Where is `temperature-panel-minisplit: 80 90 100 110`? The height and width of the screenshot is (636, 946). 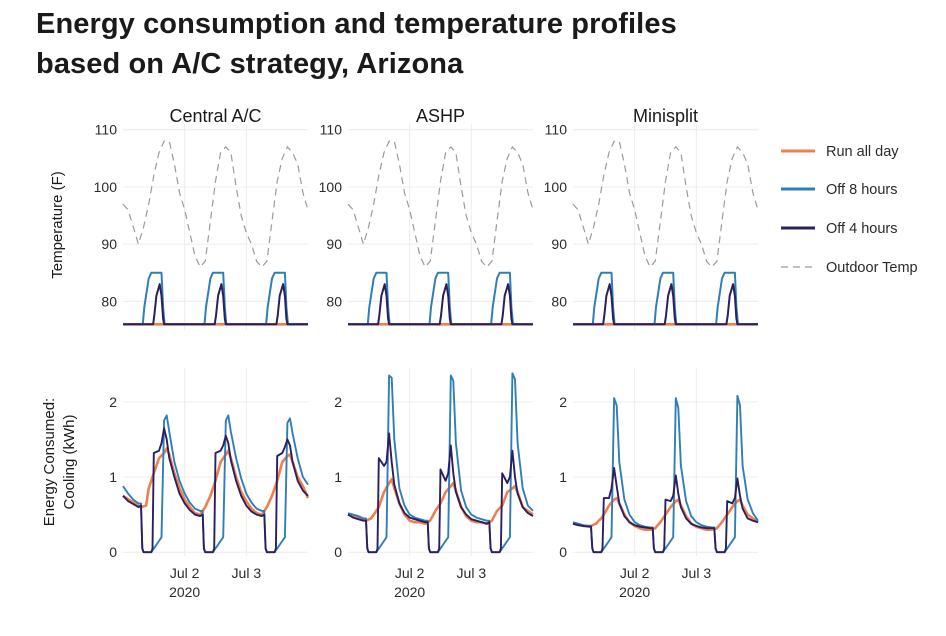 temperature-panel-minisplit: 80 90 100 110 is located at coordinates (651, 226).